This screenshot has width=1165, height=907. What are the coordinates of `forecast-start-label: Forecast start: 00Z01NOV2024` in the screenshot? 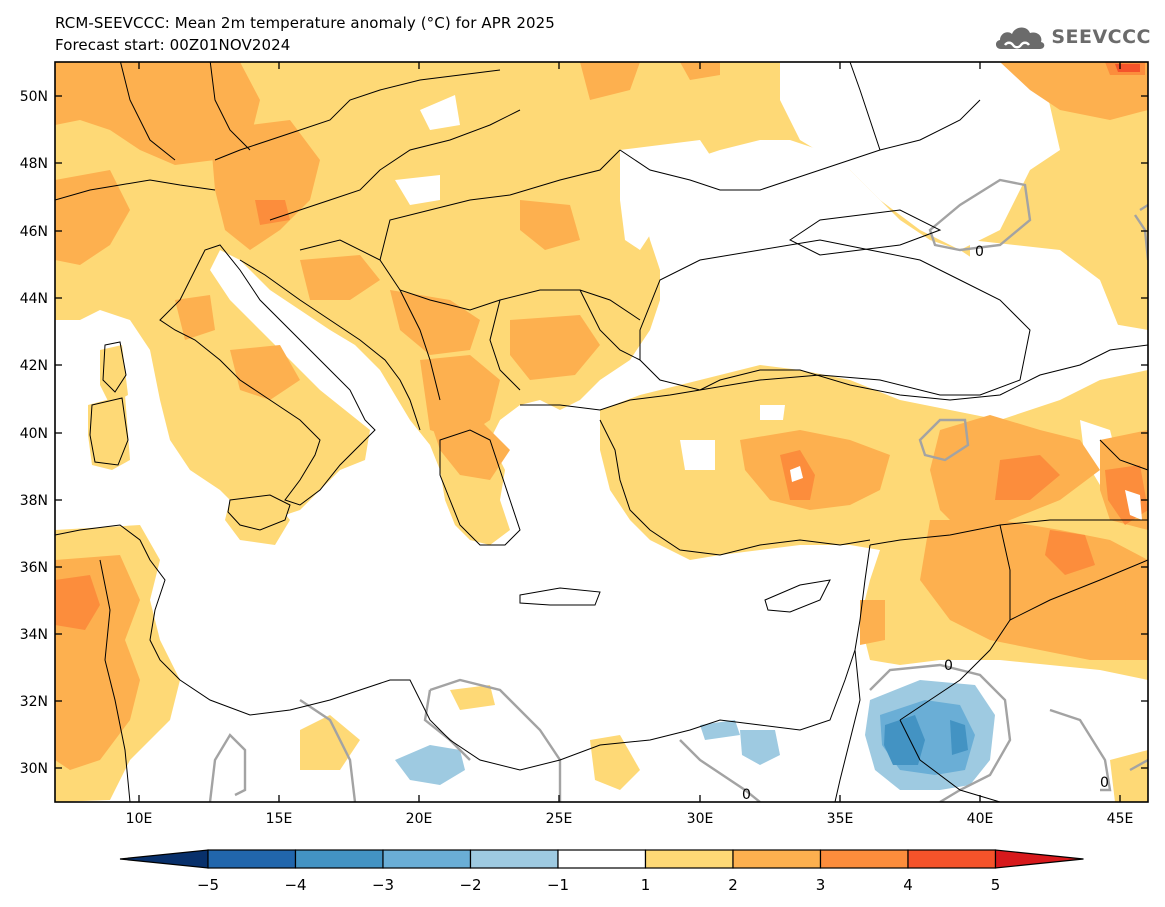 It's located at (173, 45).